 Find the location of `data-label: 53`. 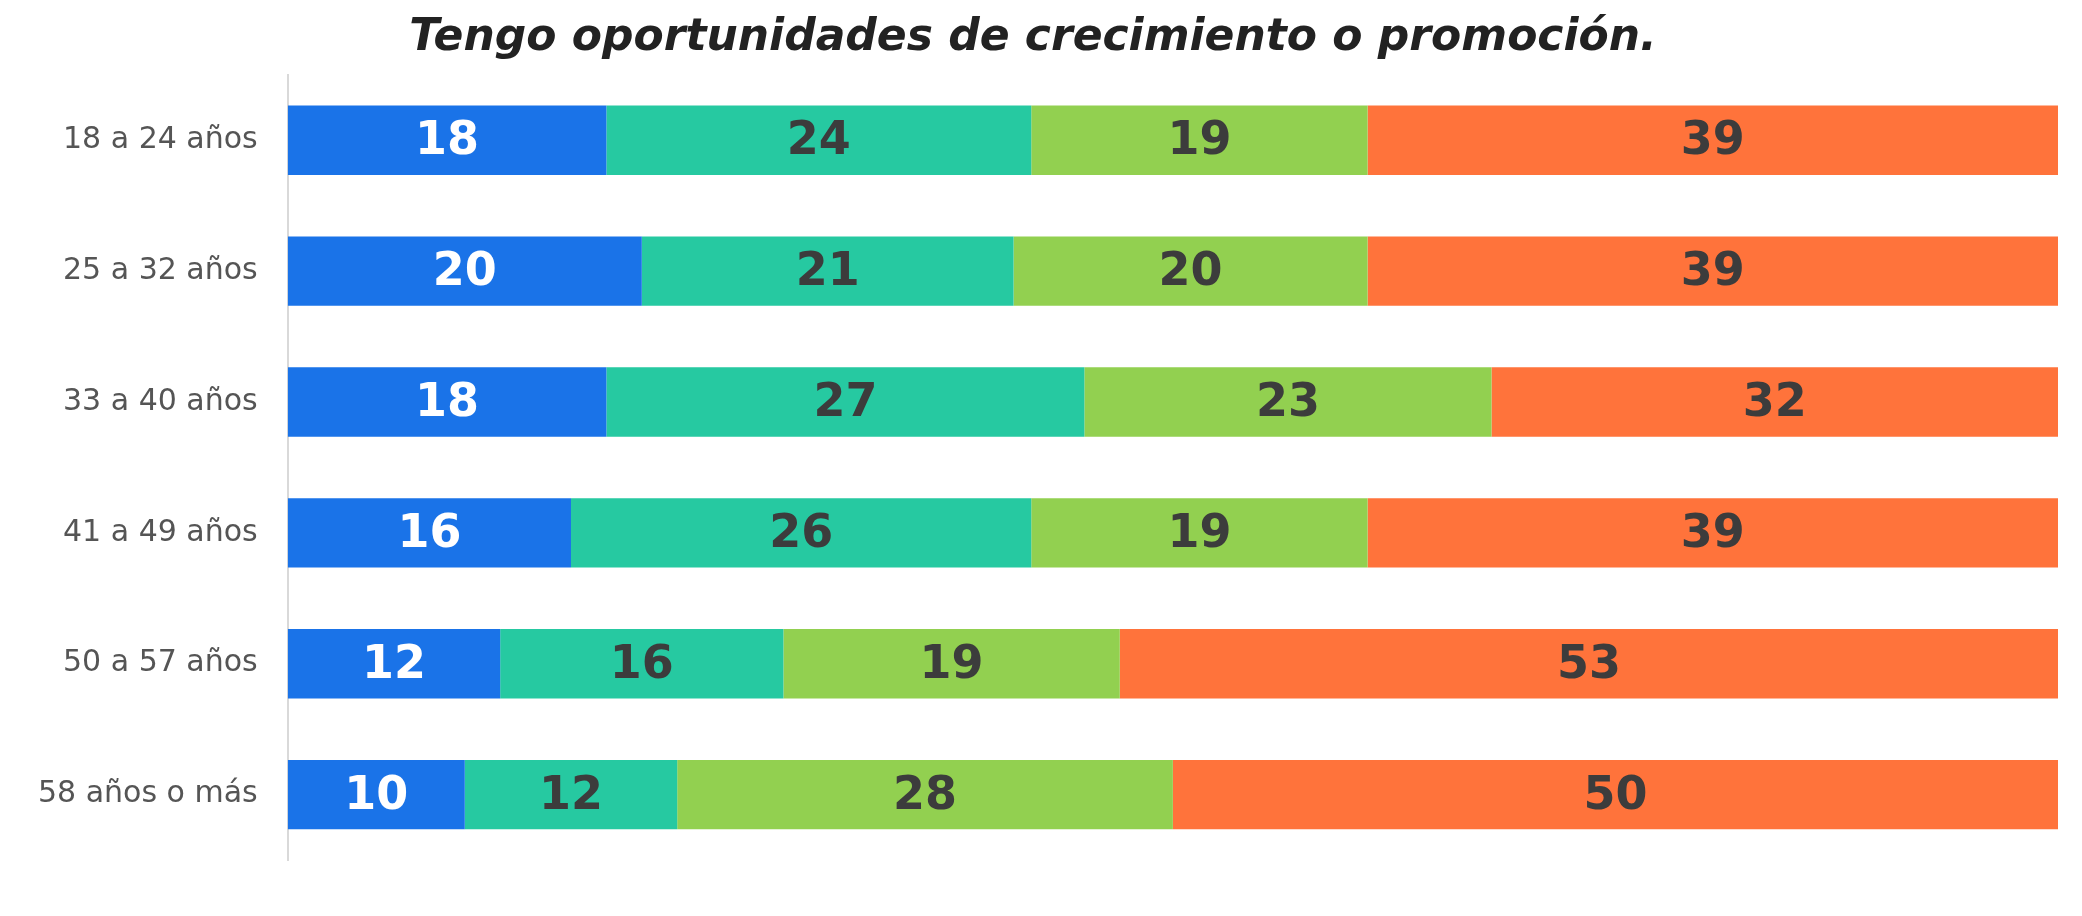

data-label: 53 is located at coordinates (1588, 661).